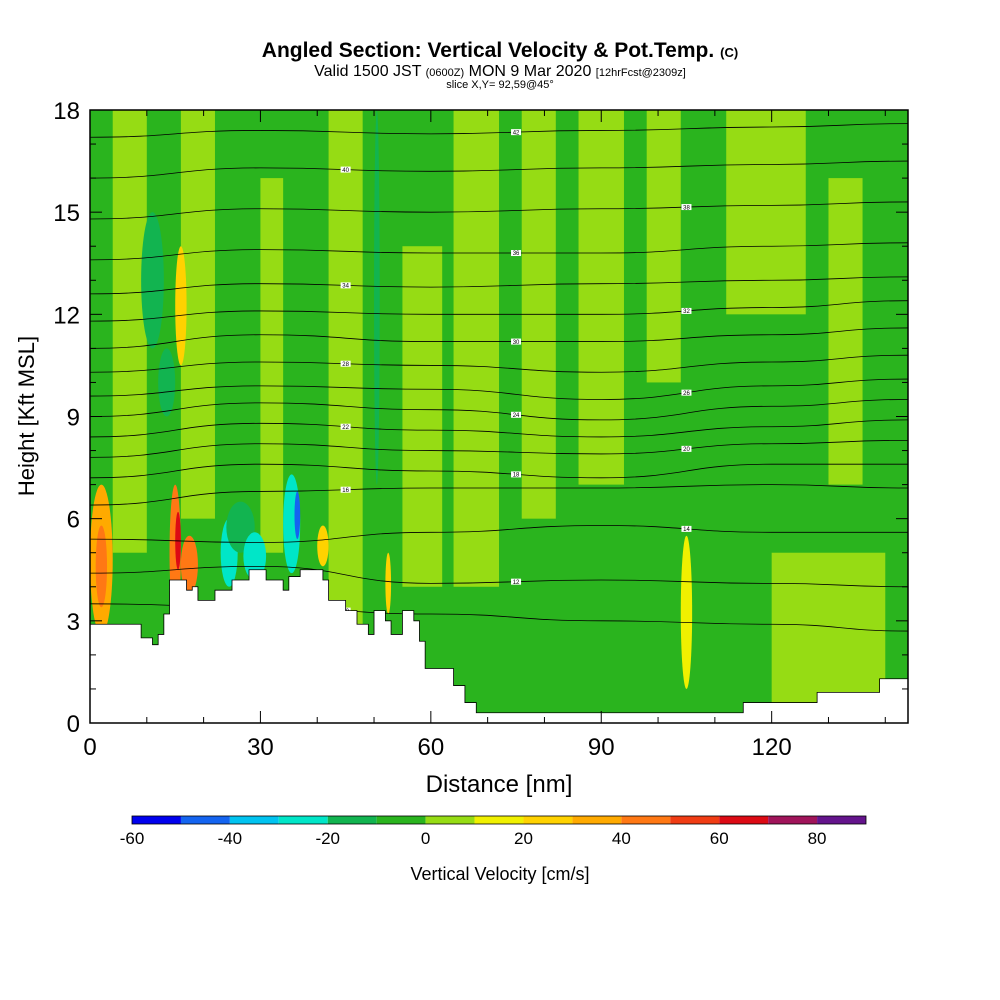  I want to click on isentrope-label: 18, so click(516, 476).